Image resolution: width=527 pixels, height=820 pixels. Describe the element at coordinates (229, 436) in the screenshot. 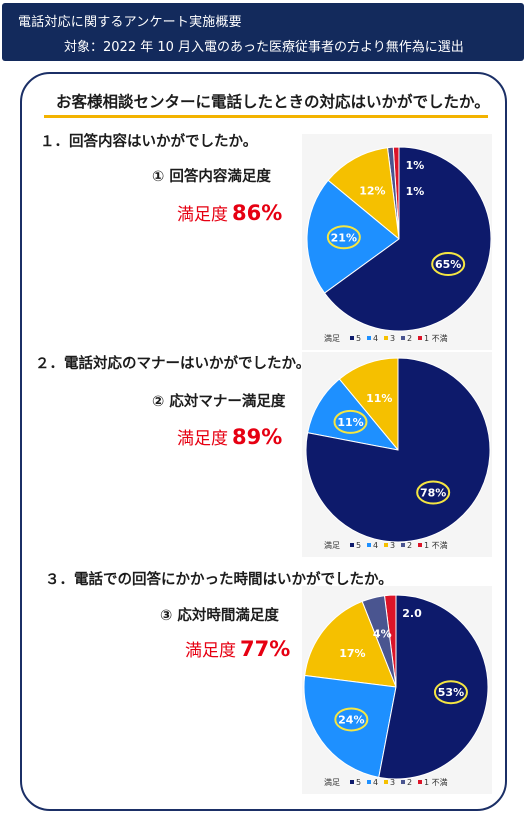

I see `section-2-satisfaction: 満足度 89%` at that location.